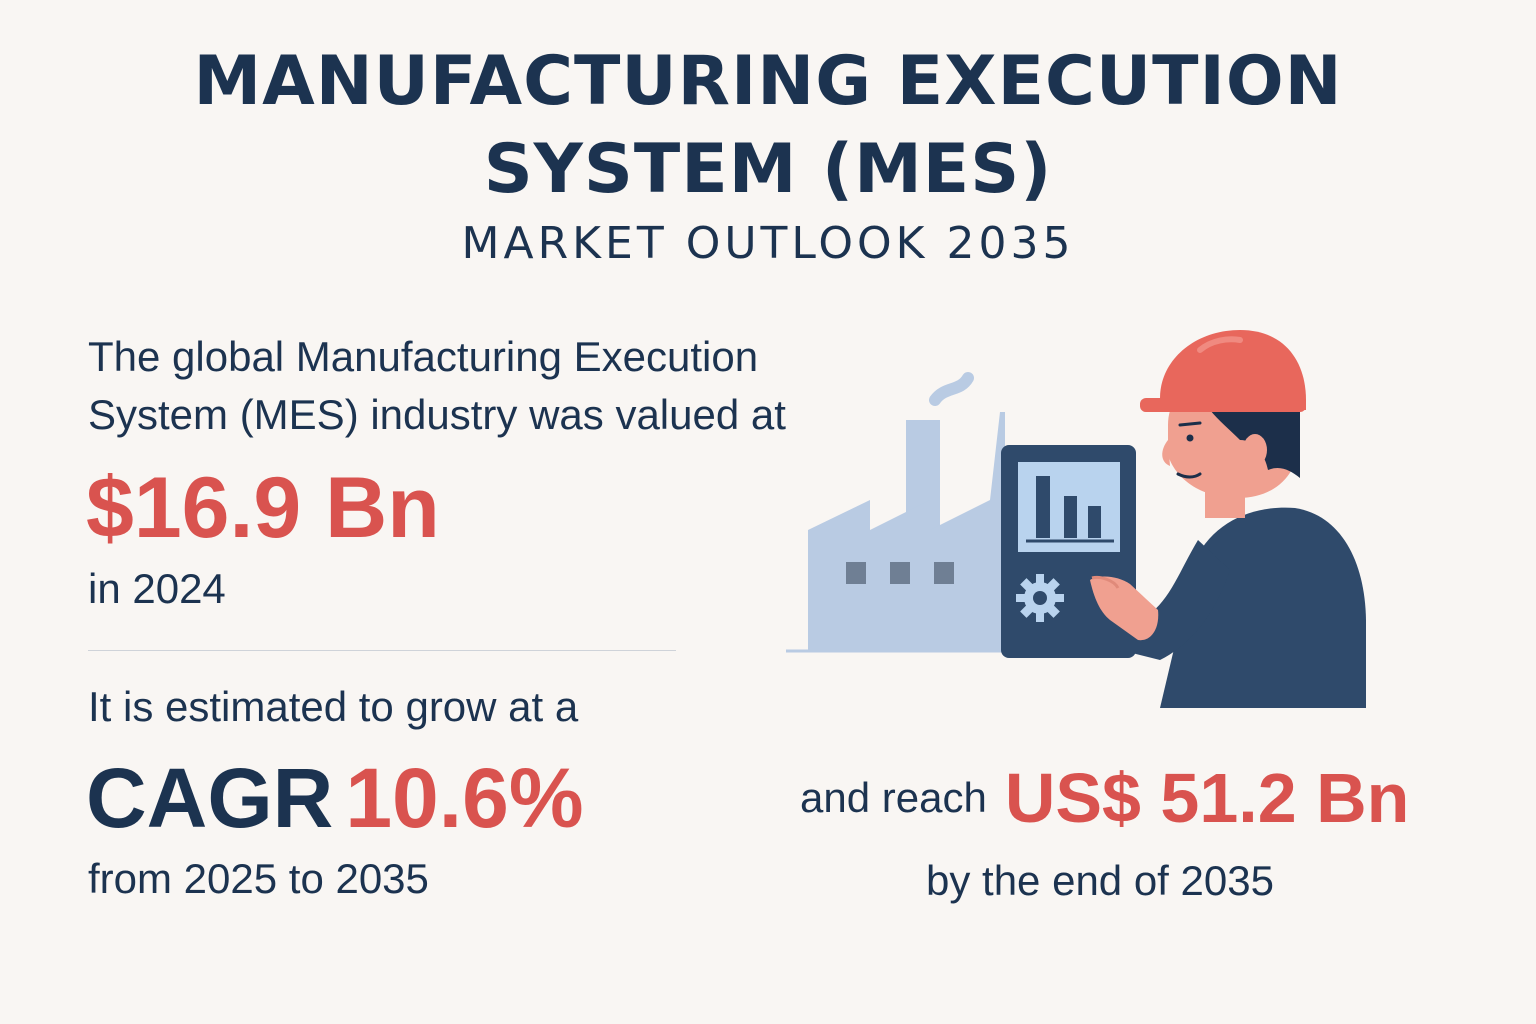 The height and width of the screenshot is (1024, 1536). Describe the element at coordinates (768, 243) in the screenshot. I see `page-subtitle: MARKET OUTLOOK 2035` at that location.